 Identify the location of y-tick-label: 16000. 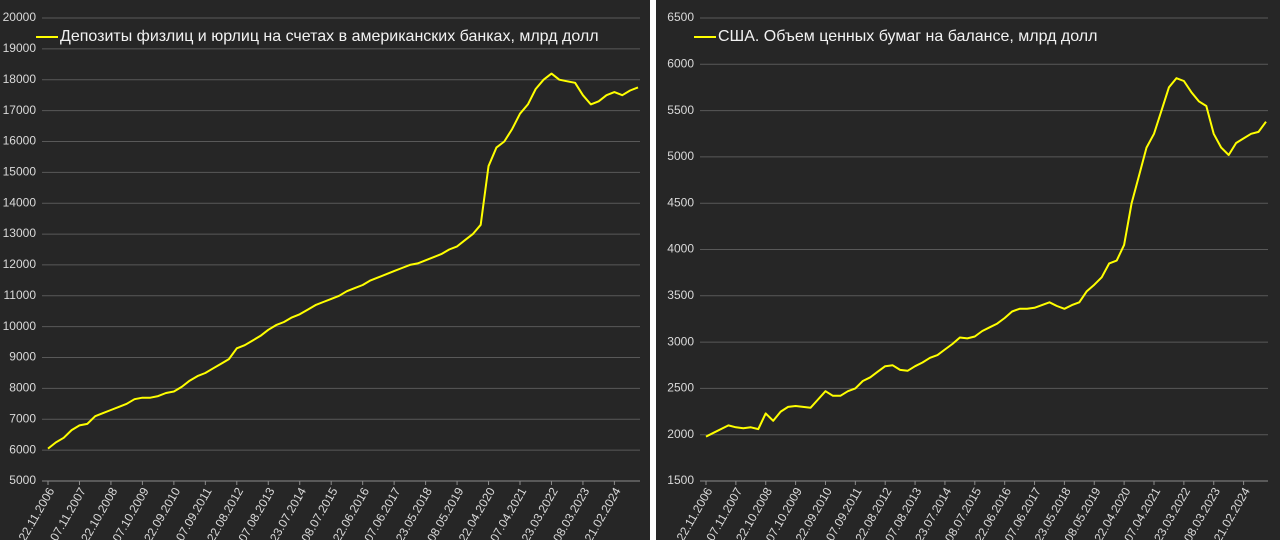
(20, 141).